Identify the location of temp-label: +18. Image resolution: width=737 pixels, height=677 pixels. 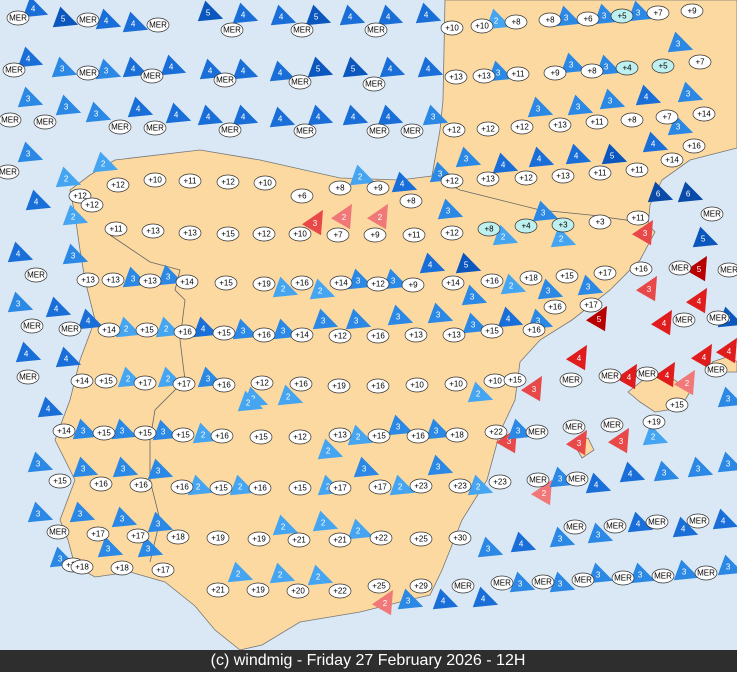
(122, 568).